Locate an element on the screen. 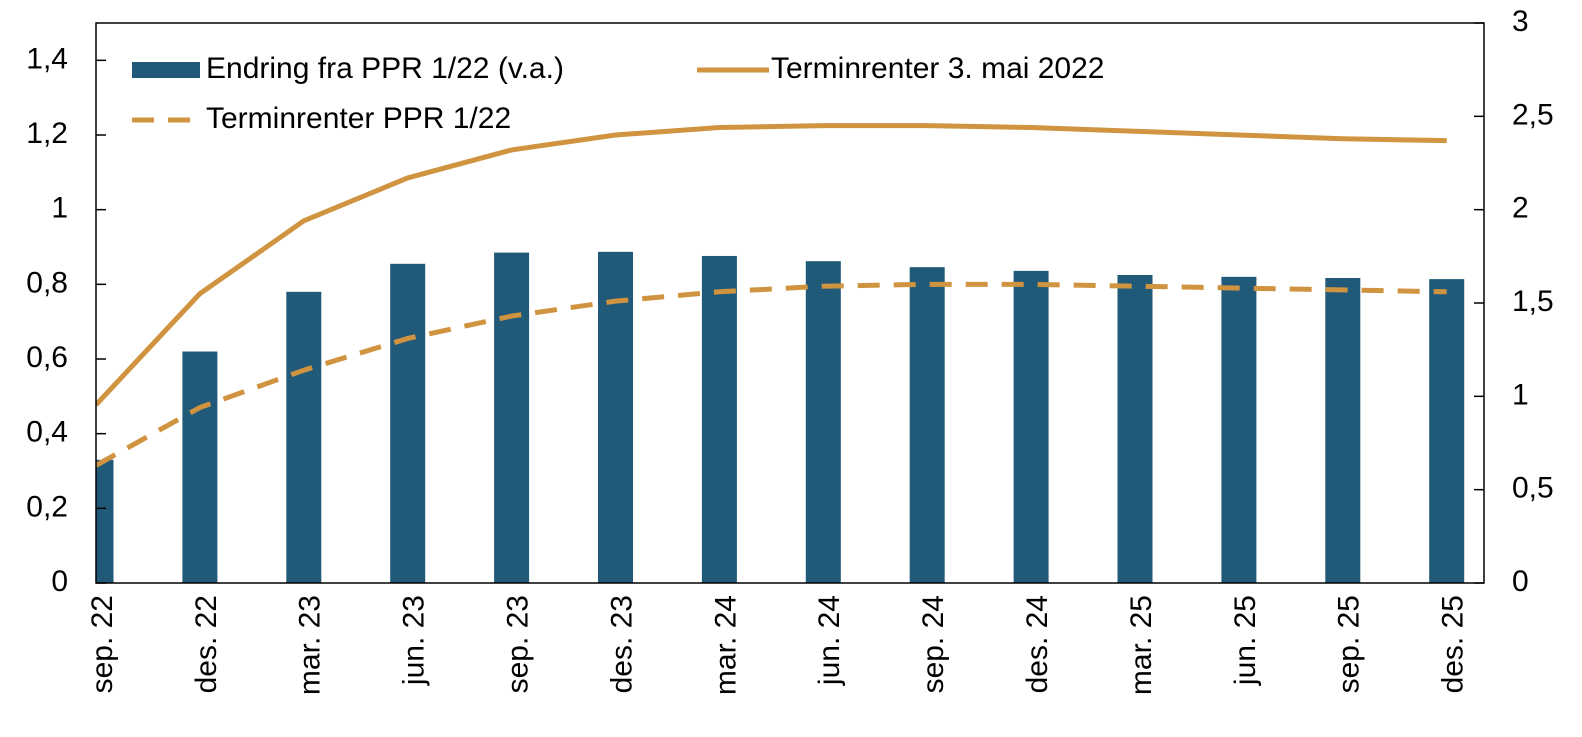  y-tick-label: 1,4 is located at coordinates (47, 58).